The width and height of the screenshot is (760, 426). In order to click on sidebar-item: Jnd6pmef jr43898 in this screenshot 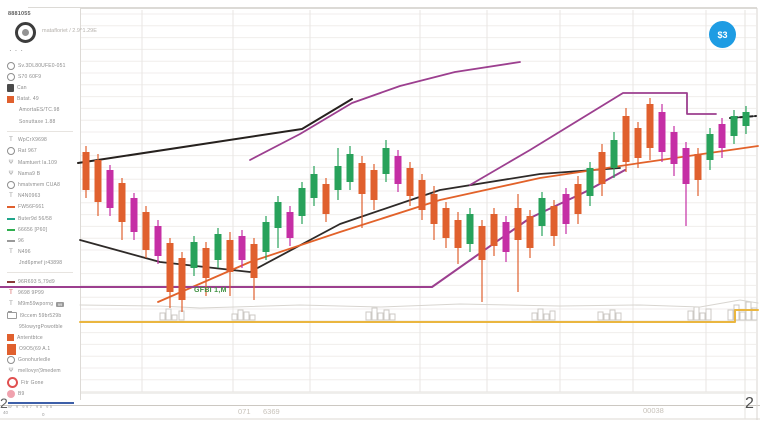, I will do `click(43, 263)`.